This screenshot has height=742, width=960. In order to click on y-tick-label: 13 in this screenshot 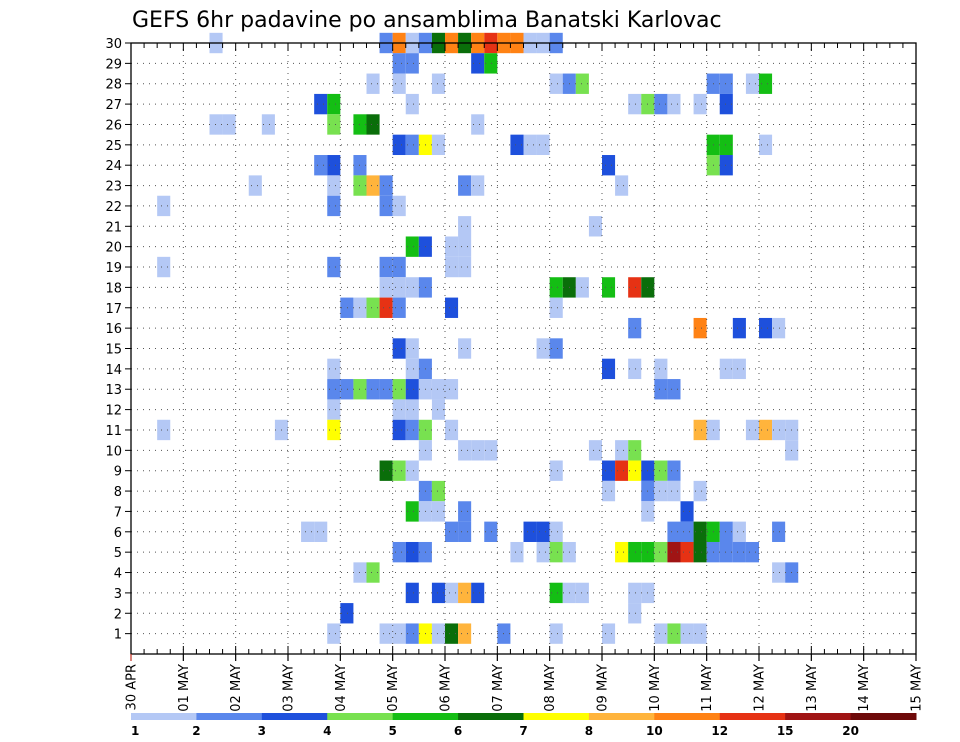, I will do `click(113, 390)`.